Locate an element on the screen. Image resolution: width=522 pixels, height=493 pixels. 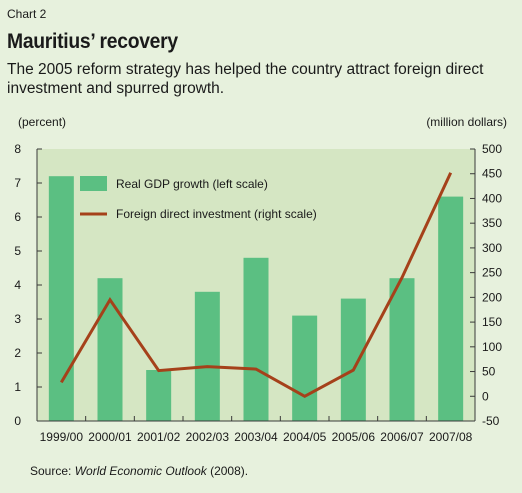
source-suffix: (2008). is located at coordinates (227, 471).